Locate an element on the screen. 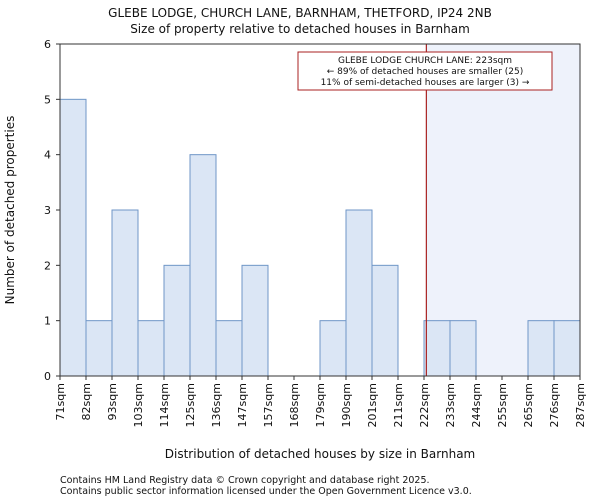 This screenshot has height=500, width=600. annotation-line: GLEBE LODGE CHURCH LANE: 223sqm is located at coordinates (425, 61).